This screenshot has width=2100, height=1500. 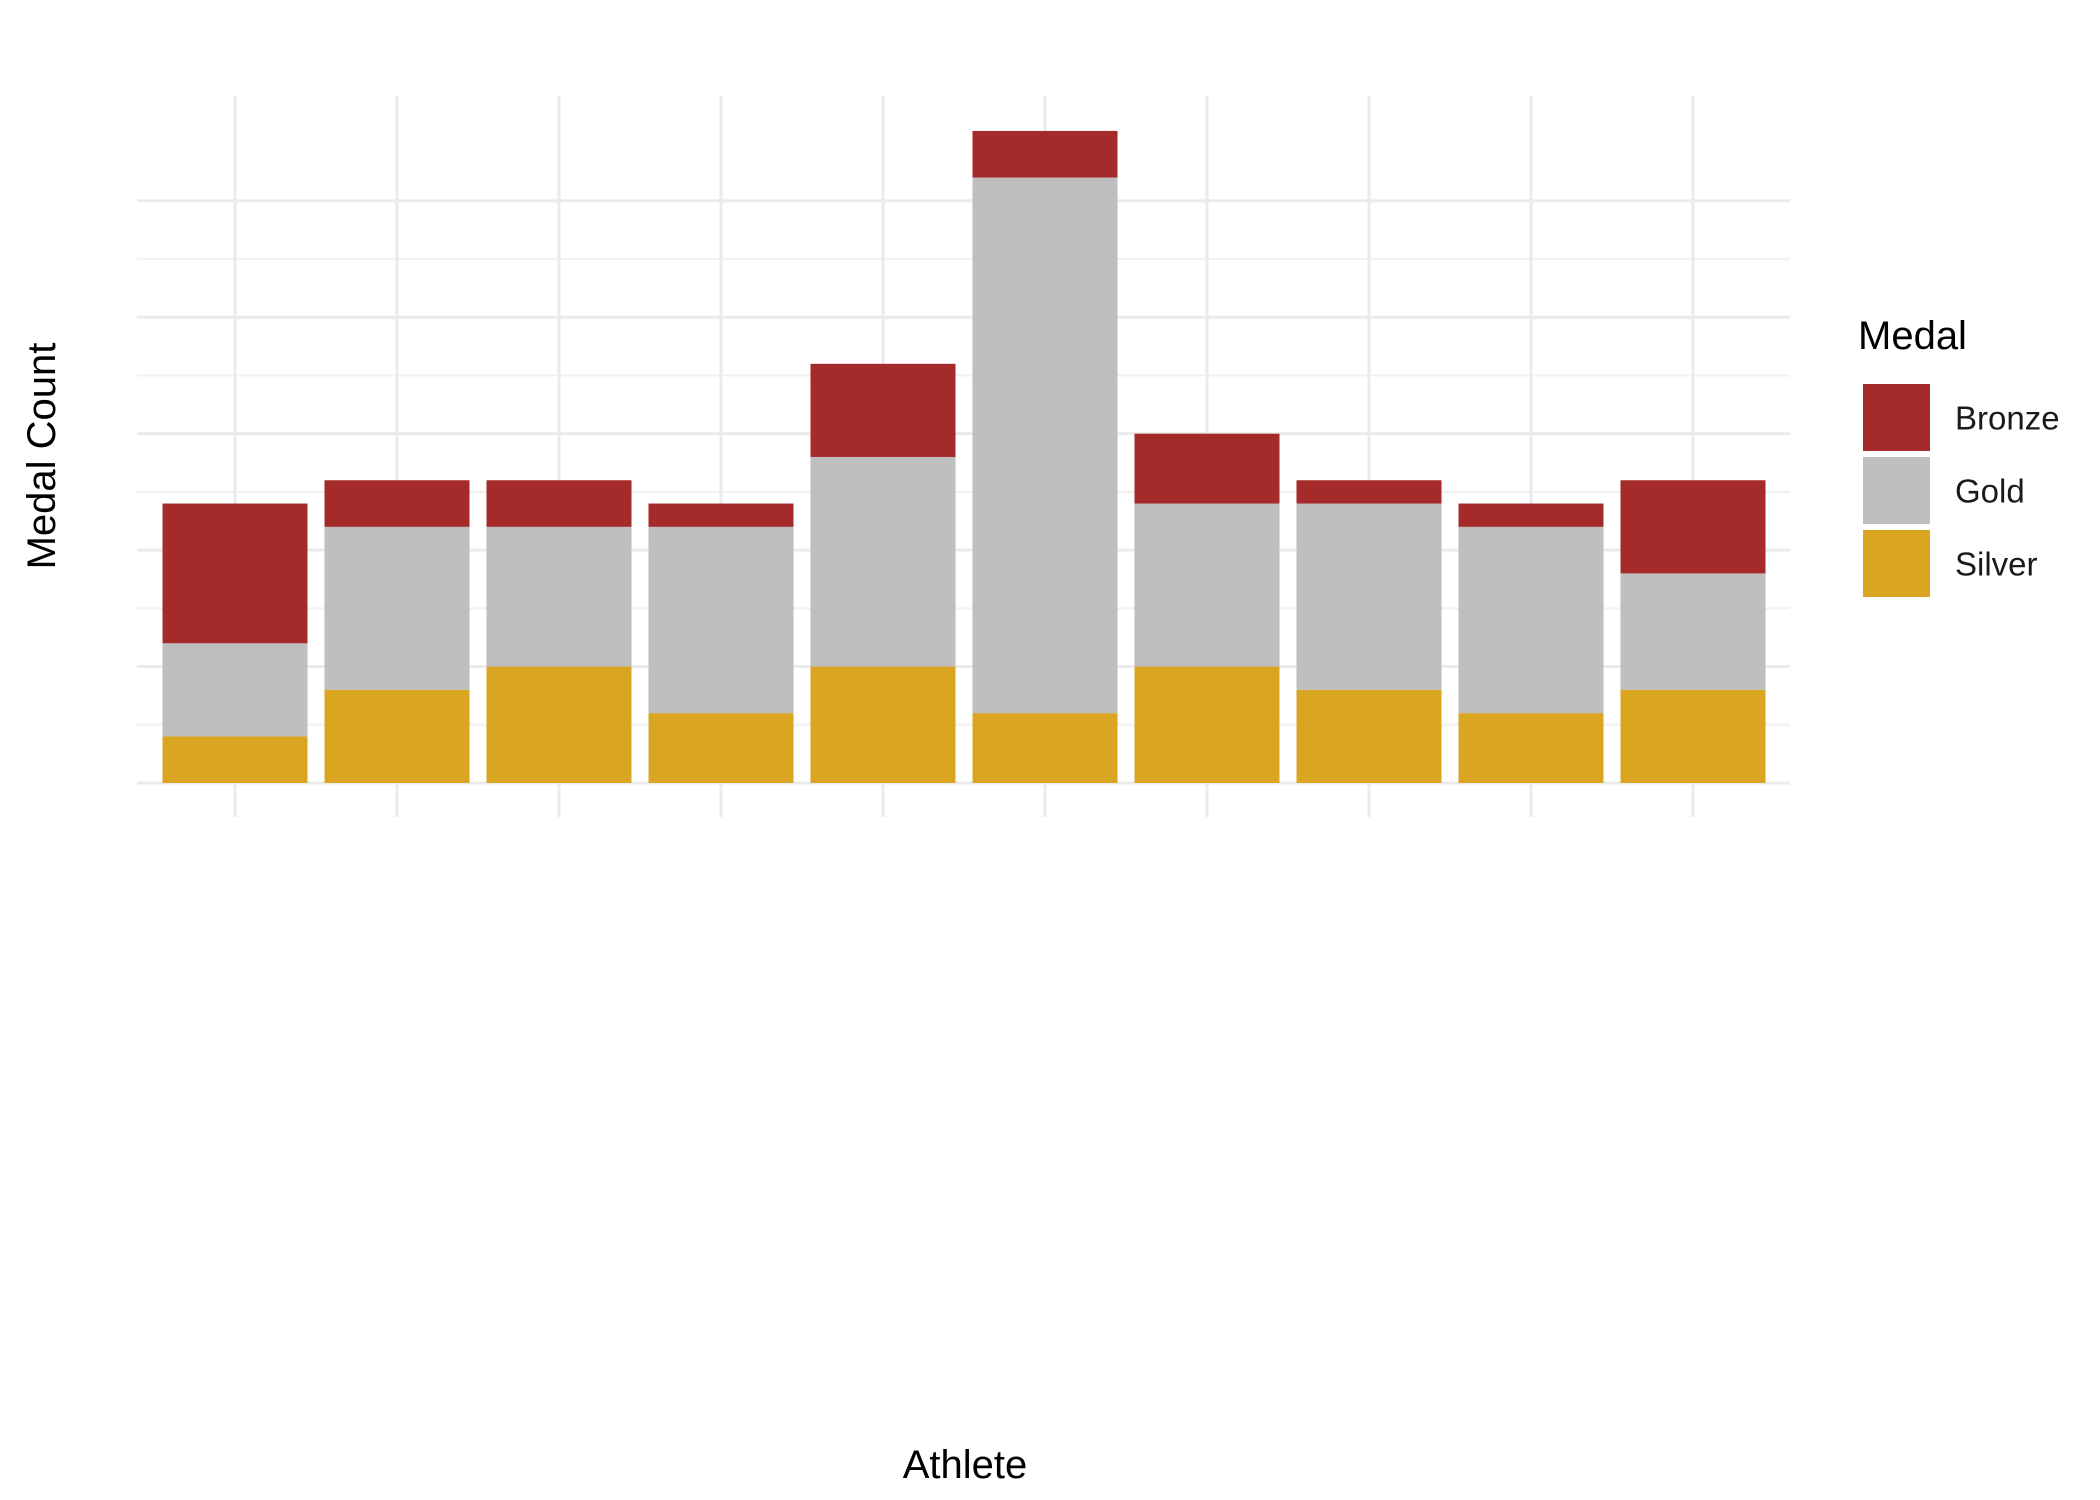 What do you see at coordinates (965, 1465) in the screenshot?
I see `x-axis-title: Athlete` at bounding box center [965, 1465].